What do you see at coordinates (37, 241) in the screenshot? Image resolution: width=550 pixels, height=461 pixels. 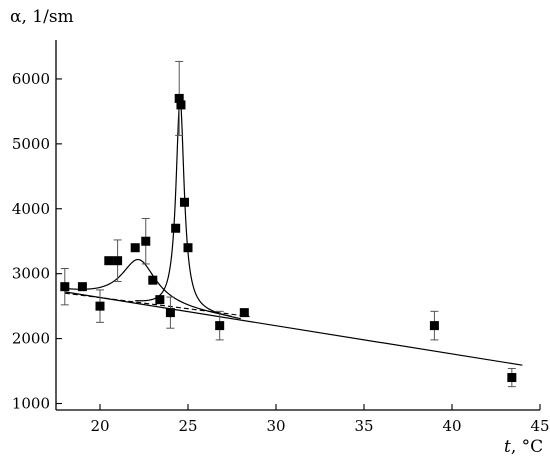 I see `y-ticks: 1000 2000 3000 4000 5000 6000` at bounding box center [37, 241].